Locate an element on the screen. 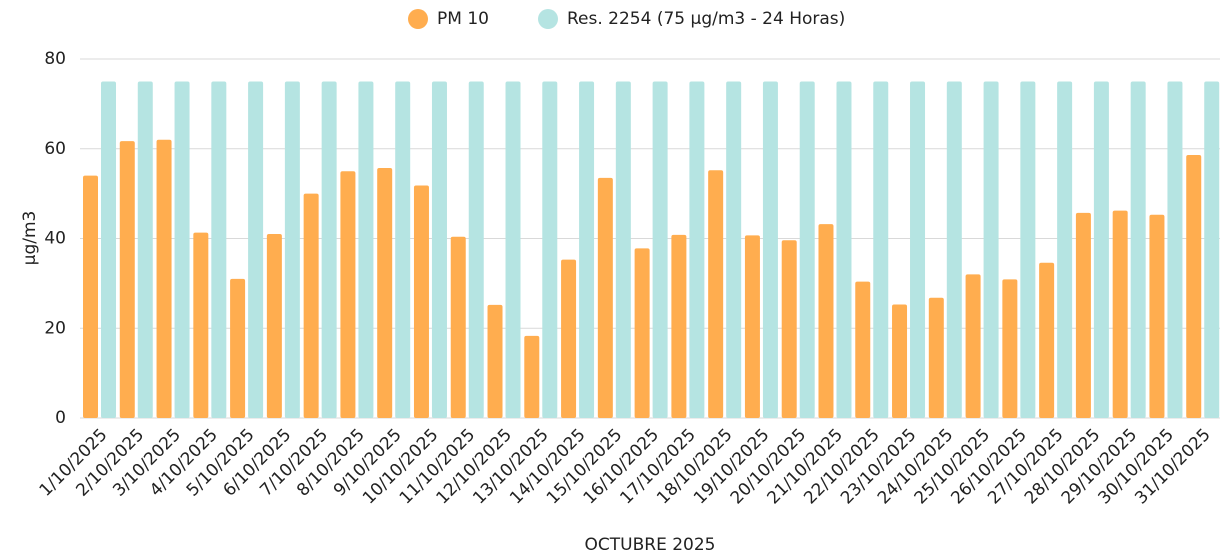 This screenshot has width=1223, height=558. y-tick-label: 0 is located at coordinates (60, 418).